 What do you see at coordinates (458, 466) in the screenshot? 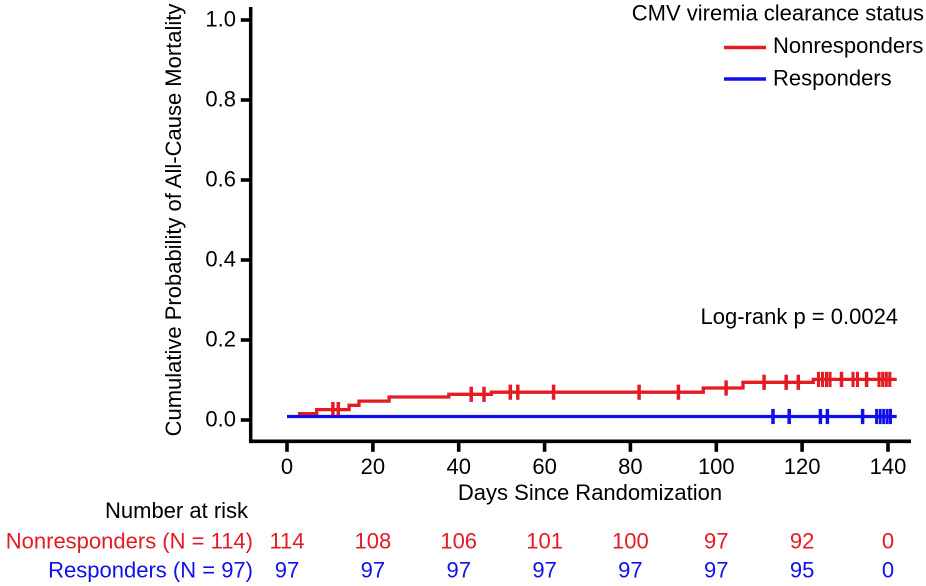
I see `svg-text: 40` at bounding box center [458, 466].